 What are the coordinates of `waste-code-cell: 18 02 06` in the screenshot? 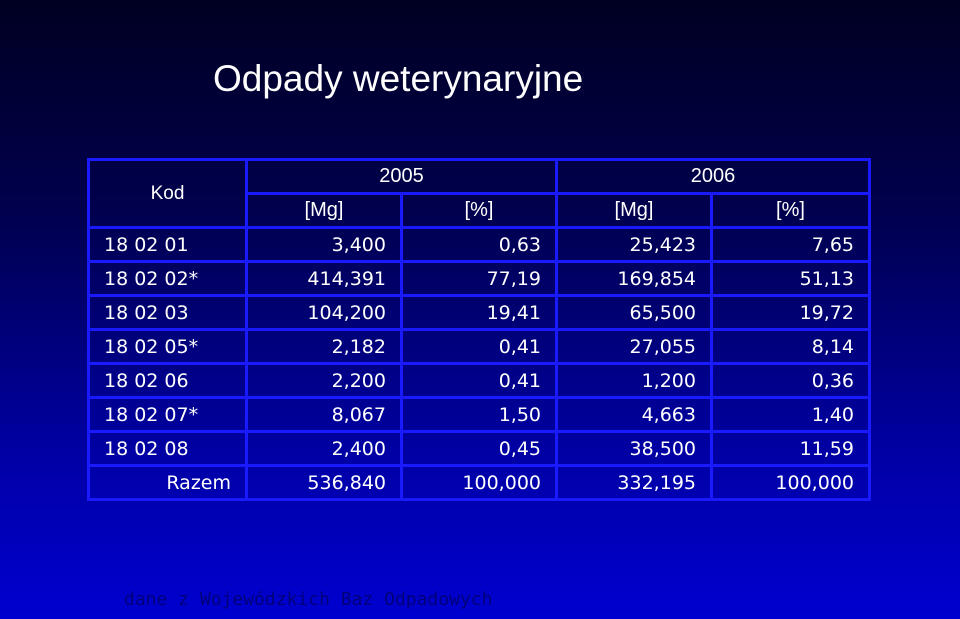 It's located at (167, 380).